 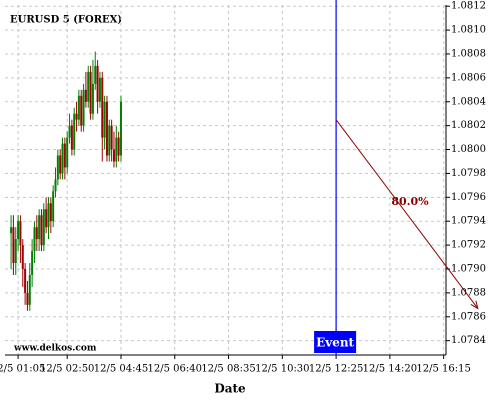 I want to click on event-box, so click(x=335, y=342).